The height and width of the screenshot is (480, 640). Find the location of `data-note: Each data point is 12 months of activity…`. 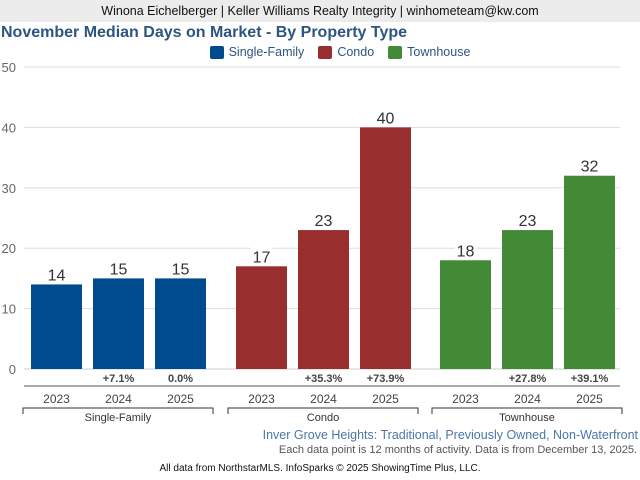

data-note: Each data point is 12 months of activity… is located at coordinates (457, 450).